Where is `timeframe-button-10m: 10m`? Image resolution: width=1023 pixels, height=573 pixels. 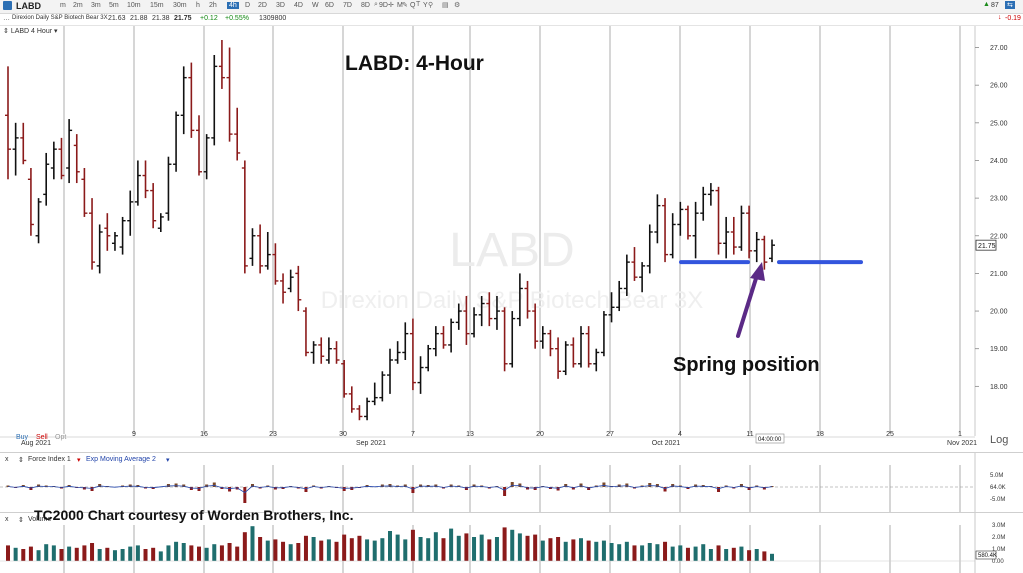
timeframe-button-10m: 10m is located at coordinates (134, 5).